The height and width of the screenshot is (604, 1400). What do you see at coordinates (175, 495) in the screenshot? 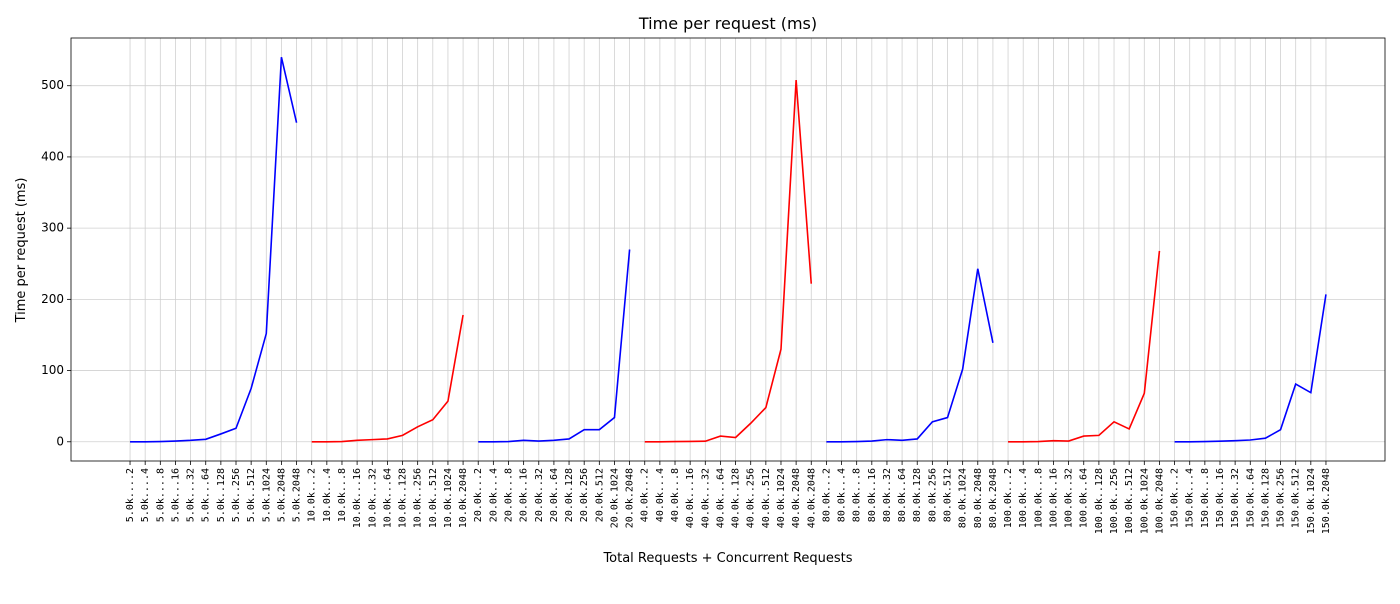
I see `x-tick-label: 5.0k...16` at bounding box center [175, 495].